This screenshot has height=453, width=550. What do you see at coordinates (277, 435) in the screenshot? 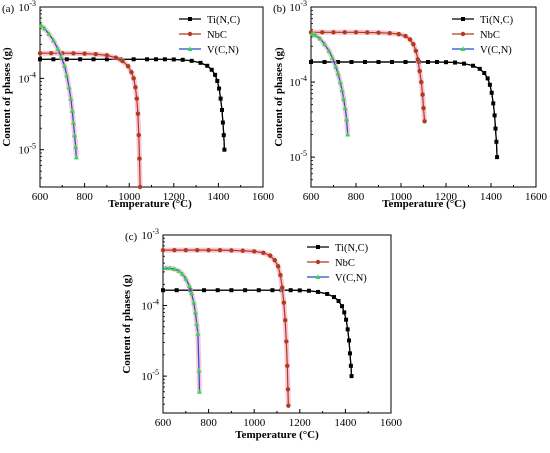
I see `x-axis-title: Temperature (°C)` at bounding box center [277, 435].